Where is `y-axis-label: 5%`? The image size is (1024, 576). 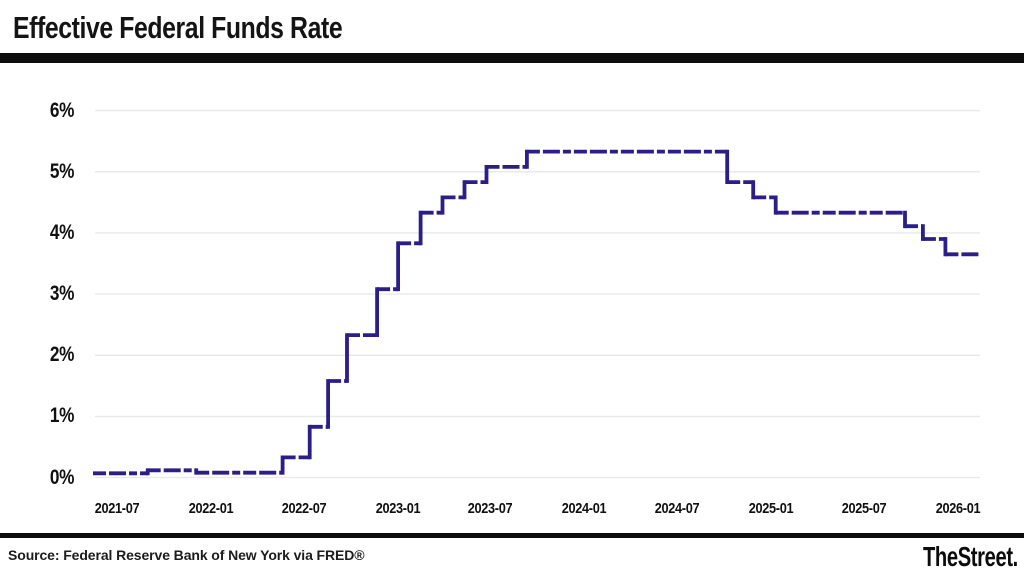
y-axis-label: 5% is located at coordinates (61, 171).